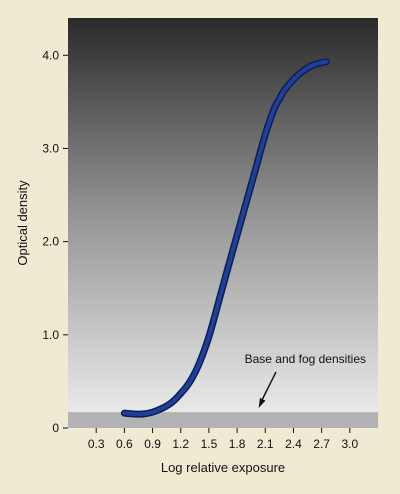  Describe the element at coordinates (209, 444) in the screenshot. I see `x-tick-label: 1.5` at that location.